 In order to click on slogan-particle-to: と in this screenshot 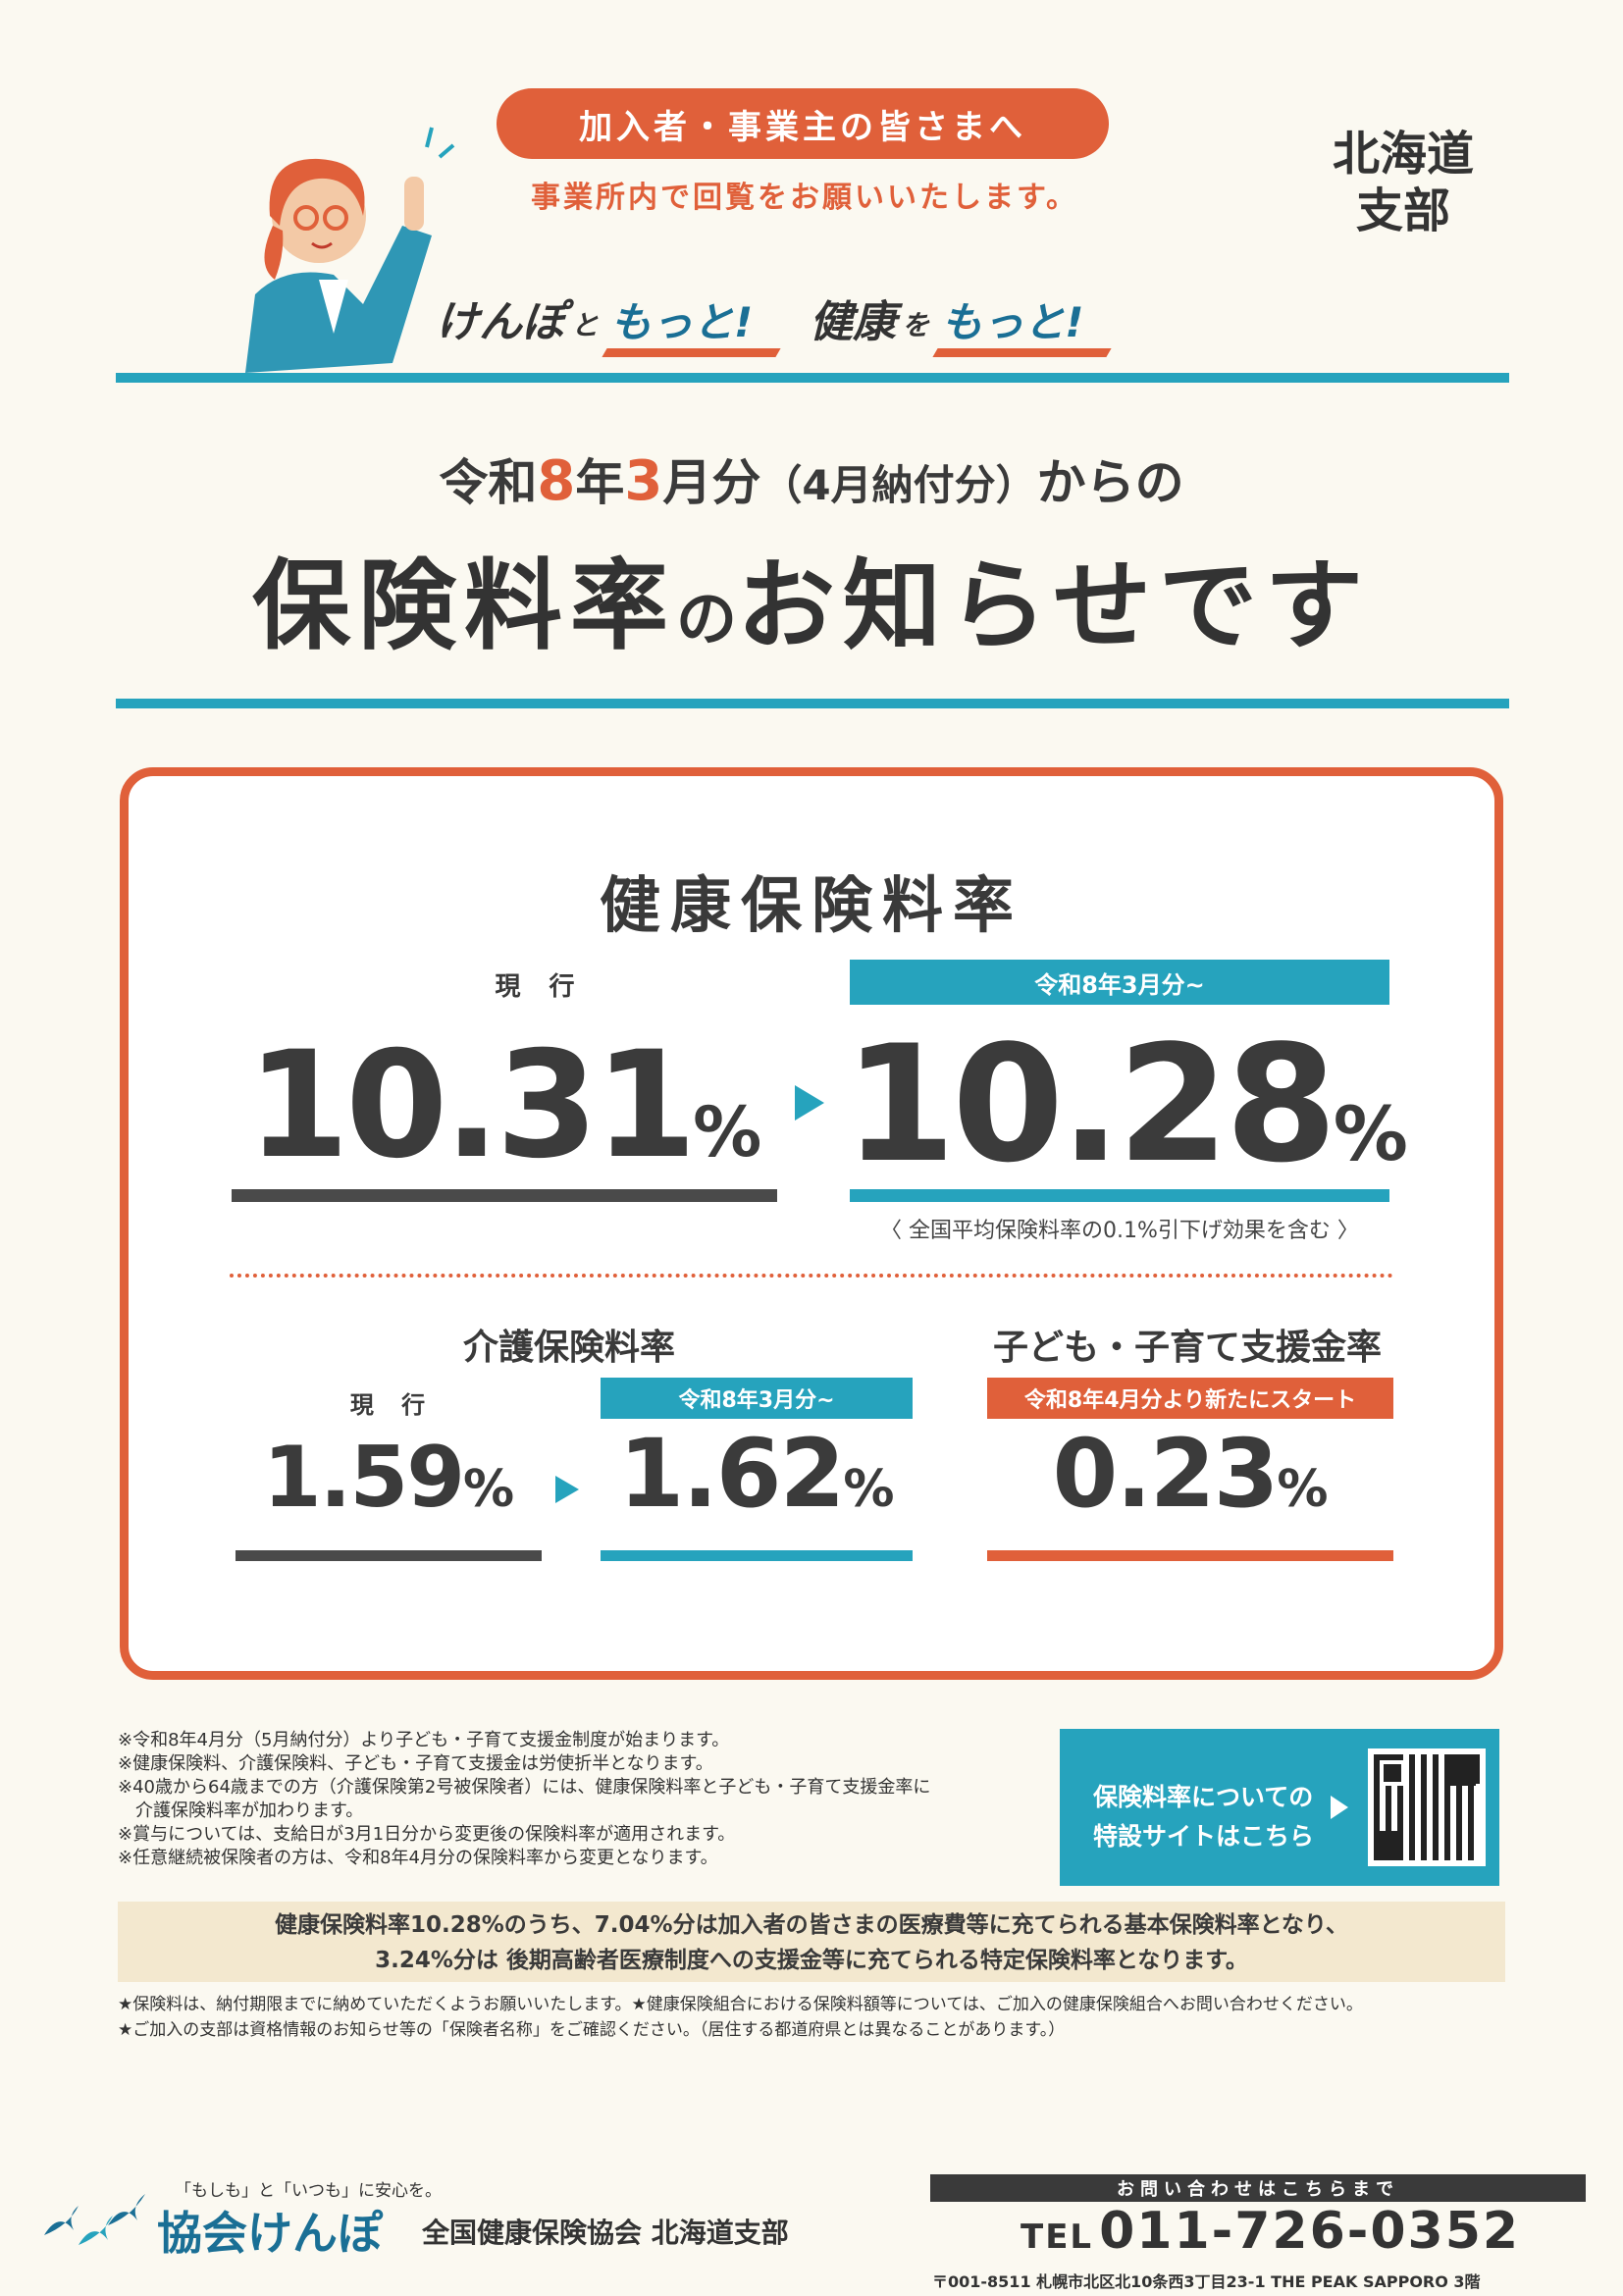, I will do `click(585, 325)`.